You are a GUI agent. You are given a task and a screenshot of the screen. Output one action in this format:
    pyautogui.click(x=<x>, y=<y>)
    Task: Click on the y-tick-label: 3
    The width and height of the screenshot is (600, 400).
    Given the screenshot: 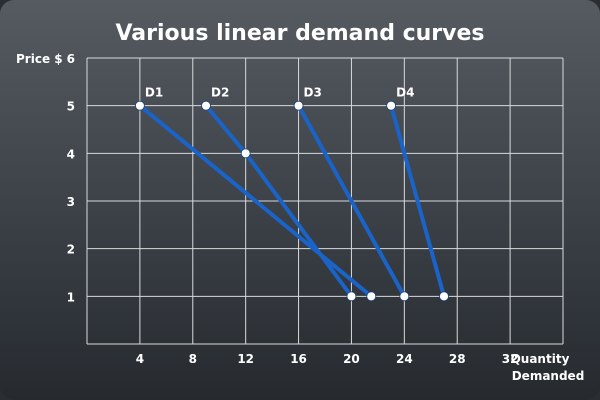 What is the action you would take?
    pyautogui.click(x=71, y=202)
    